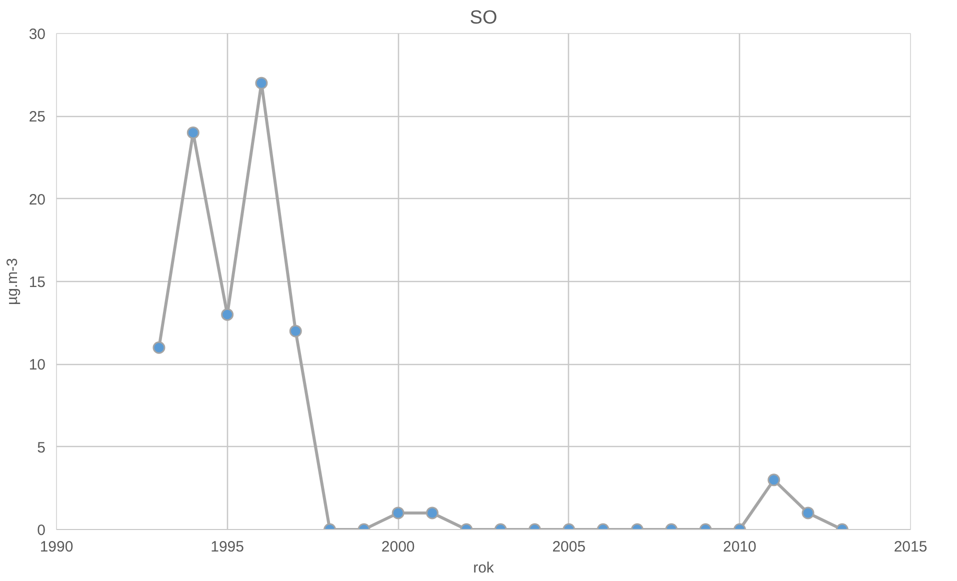 This screenshot has height=581, width=957. What do you see at coordinates (227, 547) in the screenshot?
I see `x-tick-label: 1995` at bounding box center [227, 547].